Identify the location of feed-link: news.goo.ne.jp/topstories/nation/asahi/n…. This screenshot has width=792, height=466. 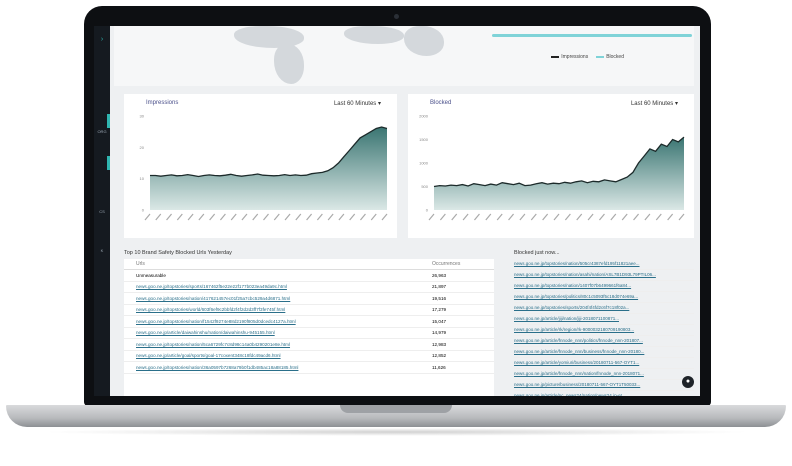
(604, 275).